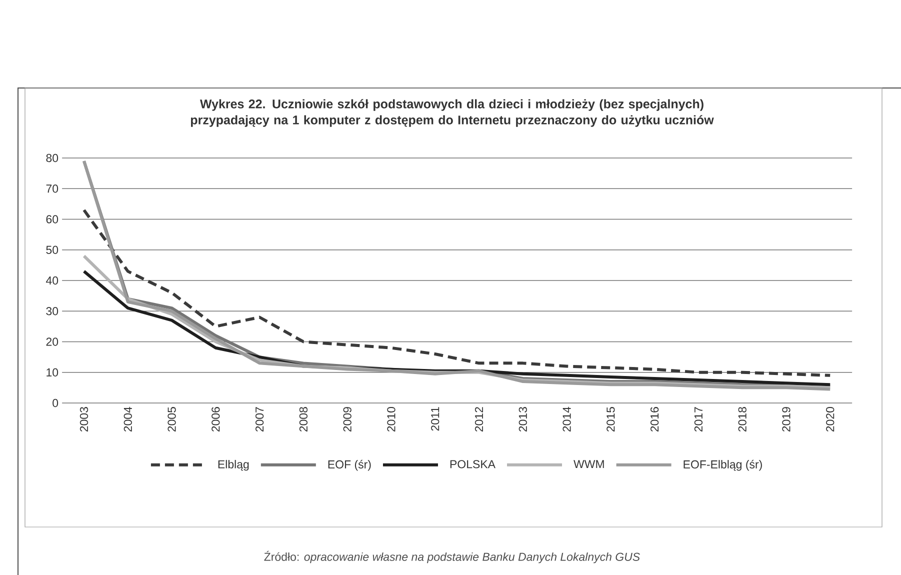  I want to click on x-tick-label: 2007, so click(259, 419).